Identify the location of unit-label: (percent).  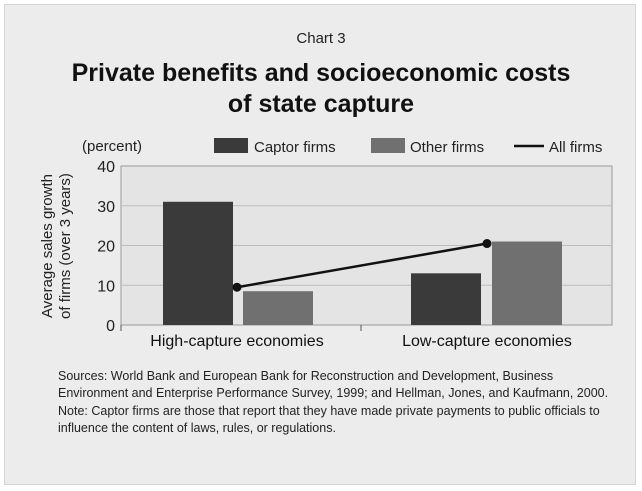
(112, 146).